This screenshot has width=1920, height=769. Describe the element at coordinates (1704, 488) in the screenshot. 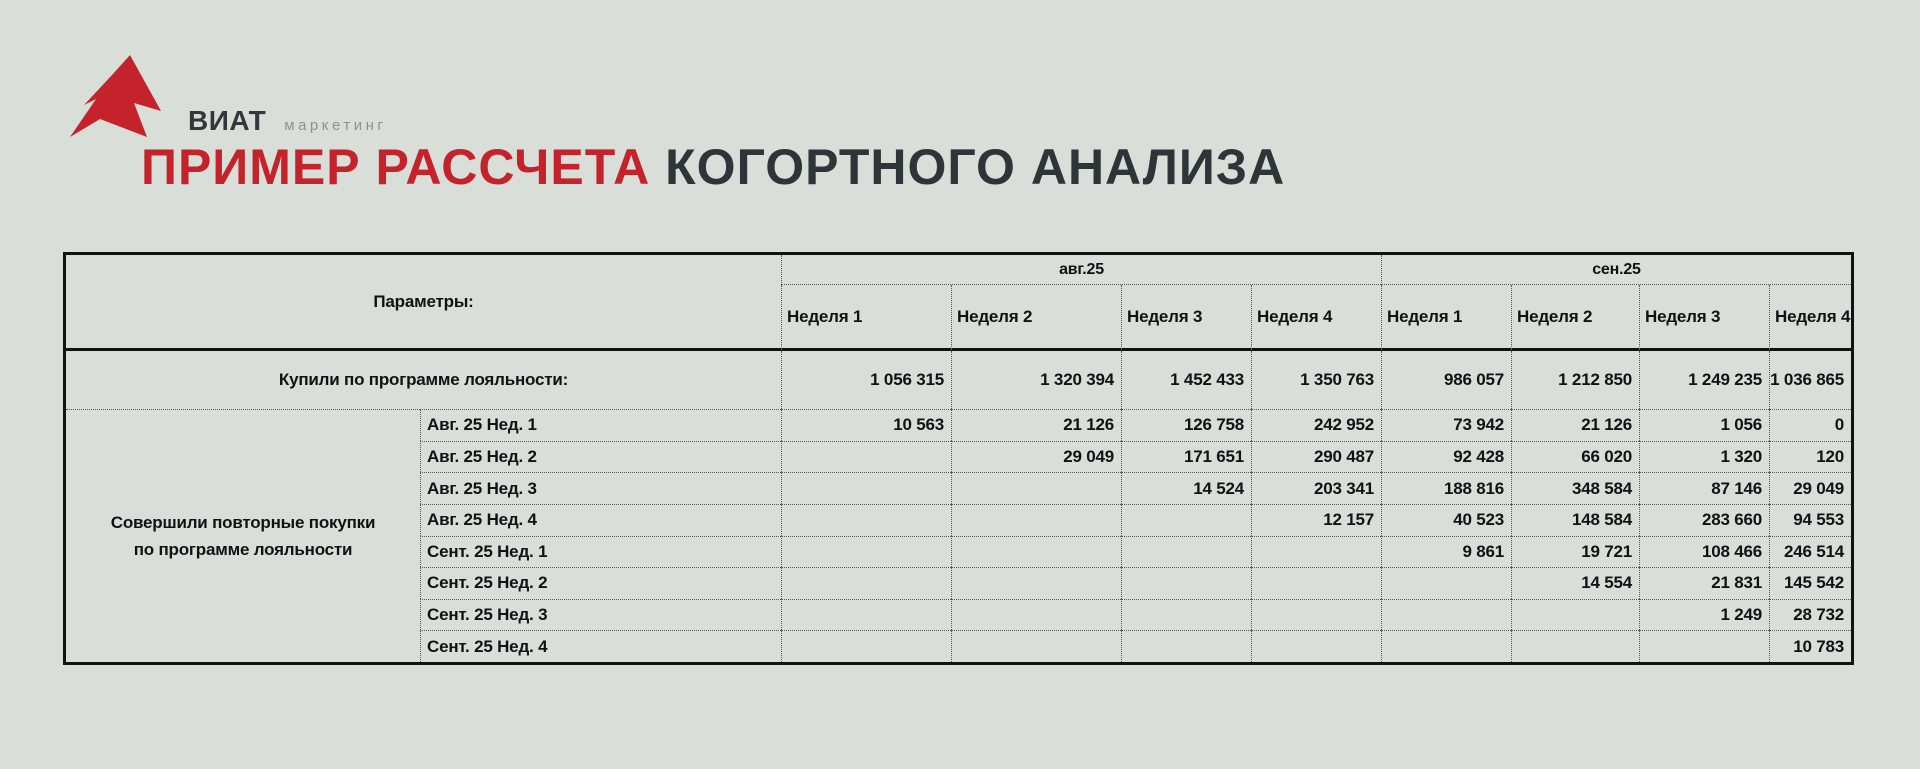

I see `cohort-value: 87 146` at that location.